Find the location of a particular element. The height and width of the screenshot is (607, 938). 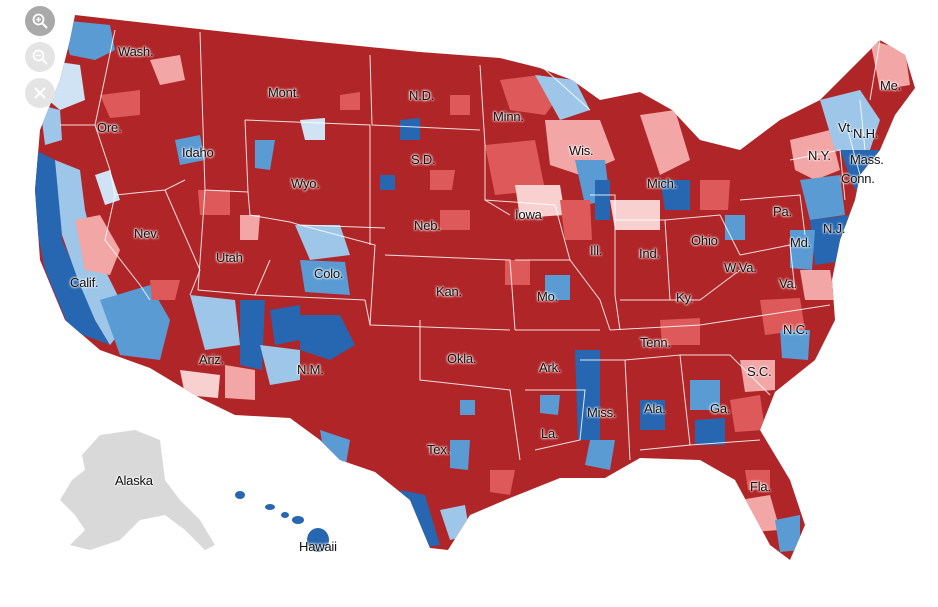

close-icon is located at coordinates (40, 93).